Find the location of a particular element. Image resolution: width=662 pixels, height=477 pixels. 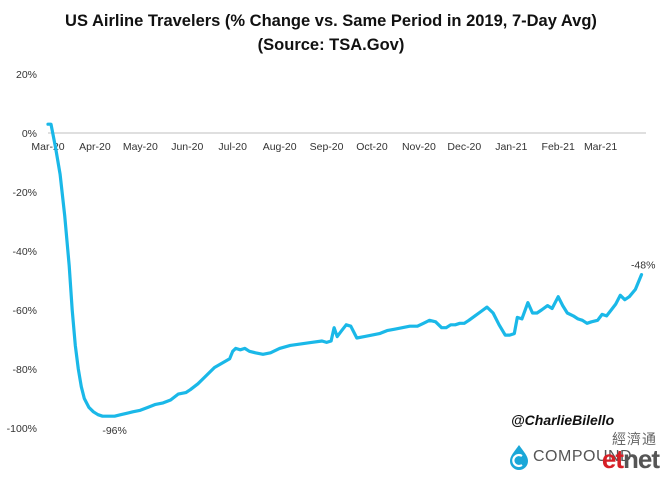

y-tick-label: 20% is located at coordinates (26, 75).